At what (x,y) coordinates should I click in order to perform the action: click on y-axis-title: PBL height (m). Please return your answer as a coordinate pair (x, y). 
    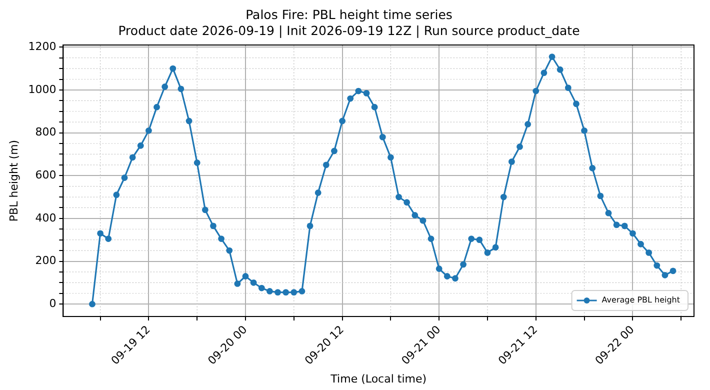
    Looking at the image, I should click on (13, 181).